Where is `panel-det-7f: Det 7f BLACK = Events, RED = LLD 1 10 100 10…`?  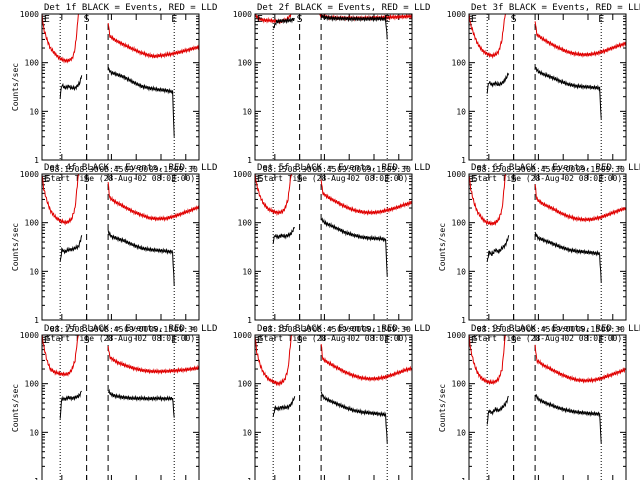 panel-det-7f: Det 7f BLACK = Events, RED = LLD 1 10 100 10… is located at coordinates (114, 402).